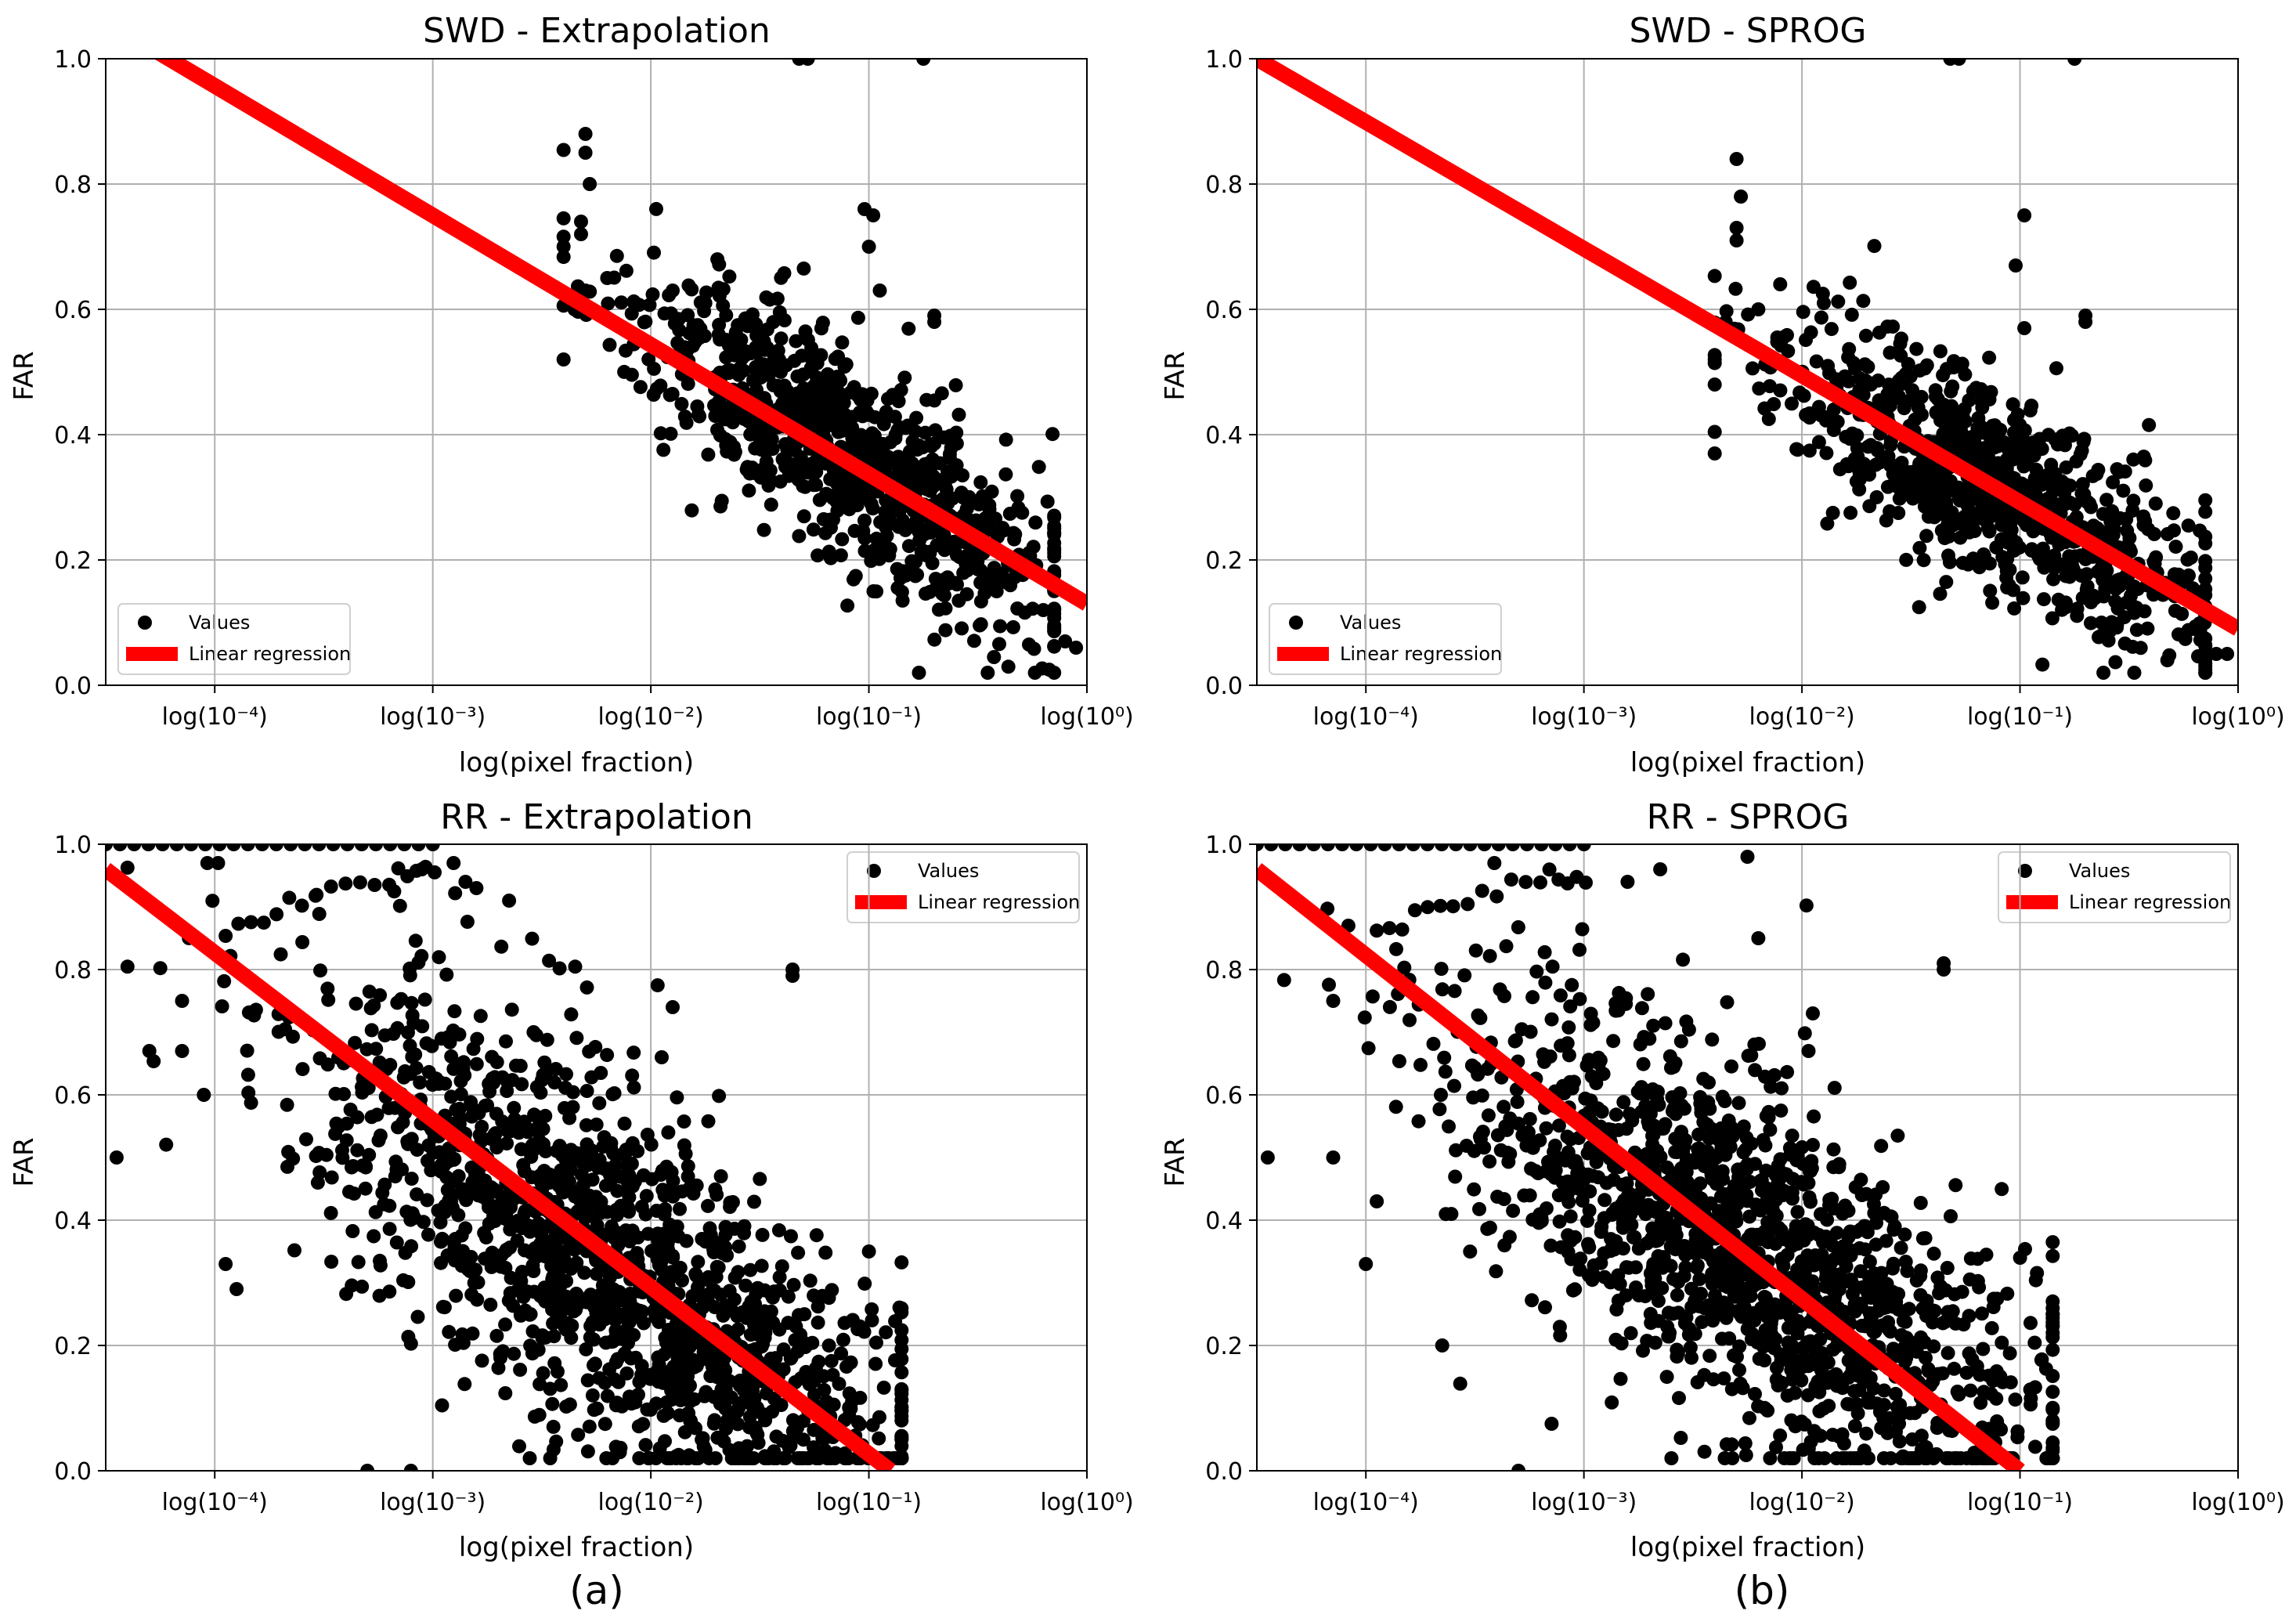 The height and width of the screenshot is (1618, 2296). Describe the element at coordinates (576, 1547) in the screenshot. I see `x-axis-label: log(pixel fraction)` at that location.